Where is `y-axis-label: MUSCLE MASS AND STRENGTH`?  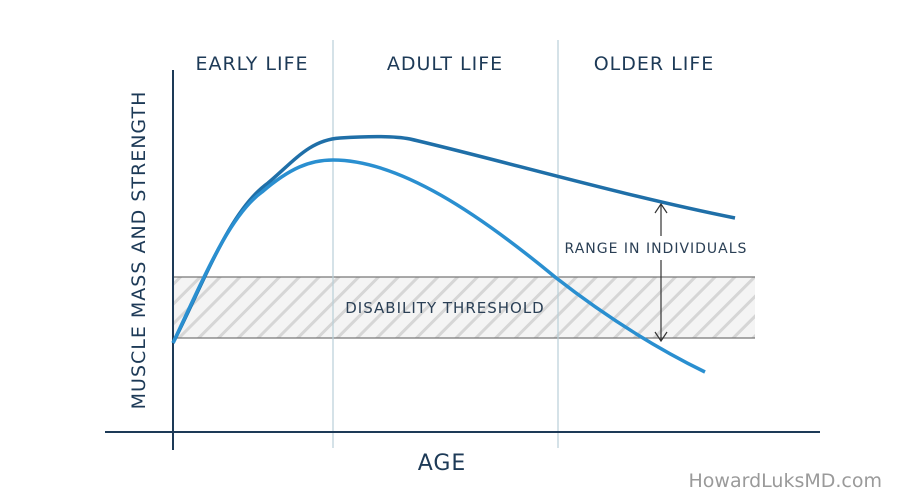
y-axis-label: MUSCLE MASS AND STRENGTH is located at coordinates (139, 250).